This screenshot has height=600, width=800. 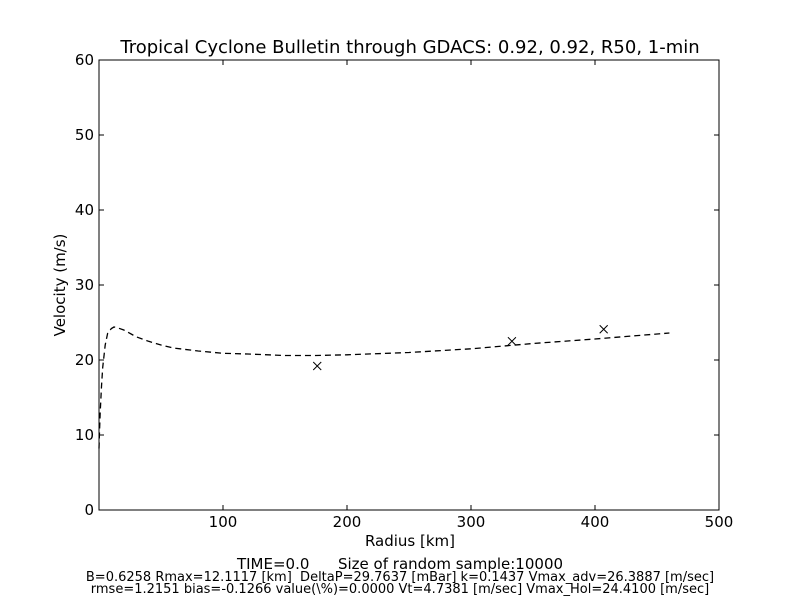 What do you see at coordinates (84, 285) in the screenshot?
I see `y-tick-label: 30` at bounding box center [84, 285].